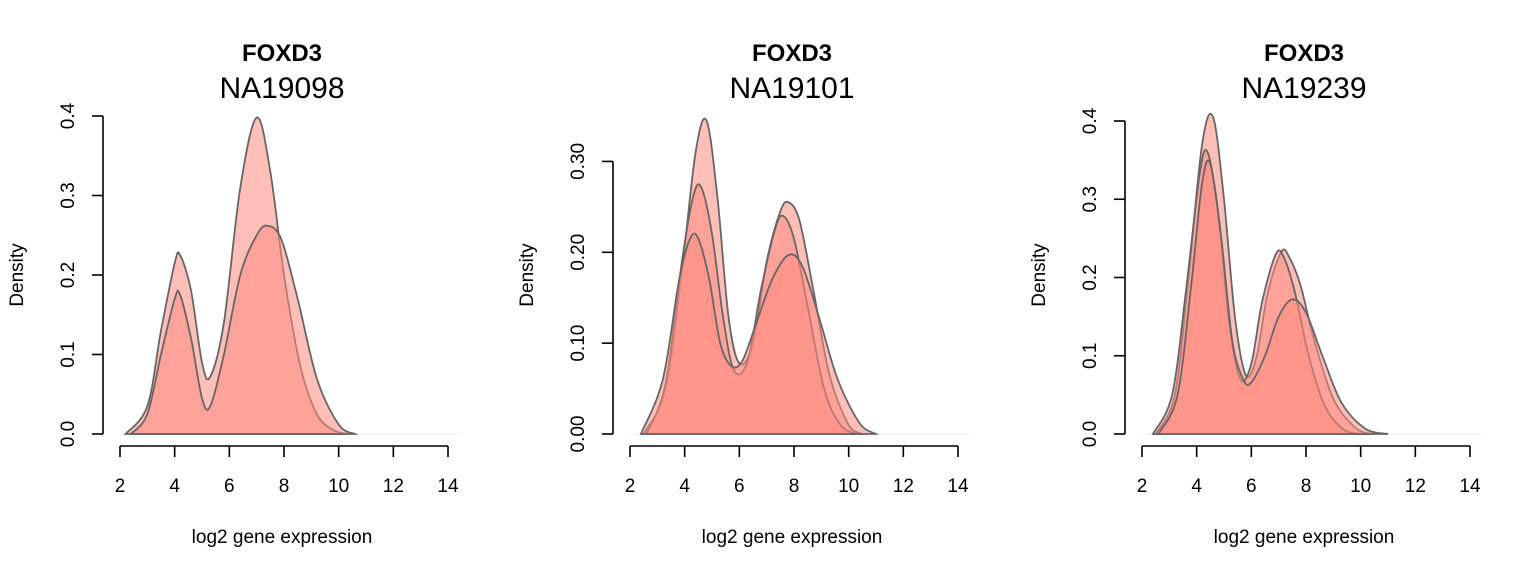 The image size is (1536, 576). What do you see at coordinates (578, 343) in the screenshot?
I see `y-tick-label: 0.10` at bounding box center [578, 343].